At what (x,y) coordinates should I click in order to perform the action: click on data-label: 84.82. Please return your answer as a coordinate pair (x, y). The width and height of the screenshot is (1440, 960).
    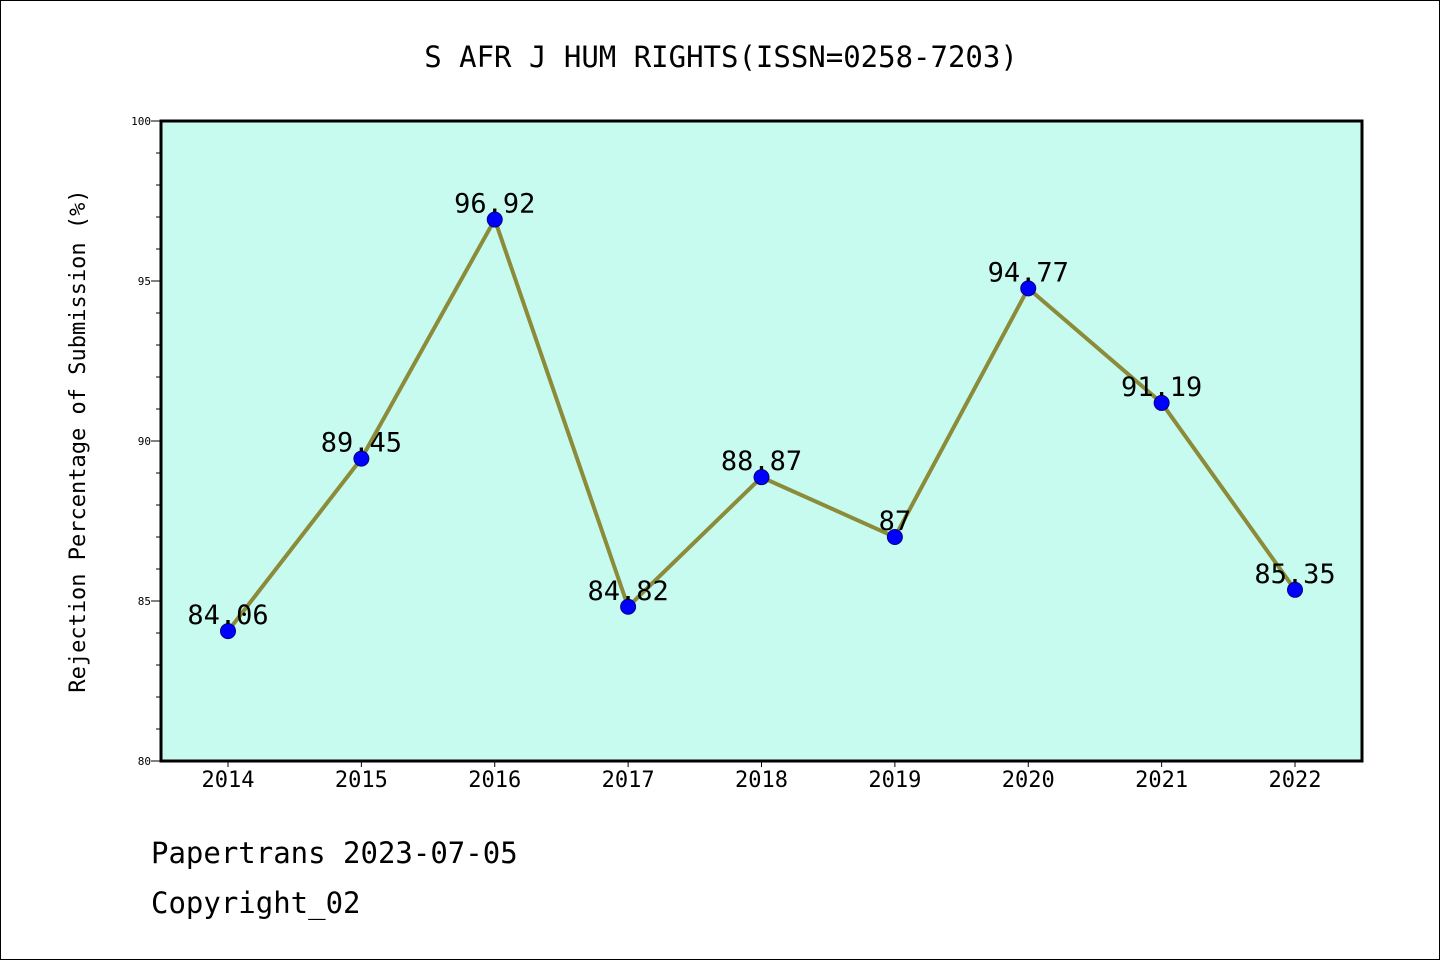
    Looking at the image, I should click on (627, 591).